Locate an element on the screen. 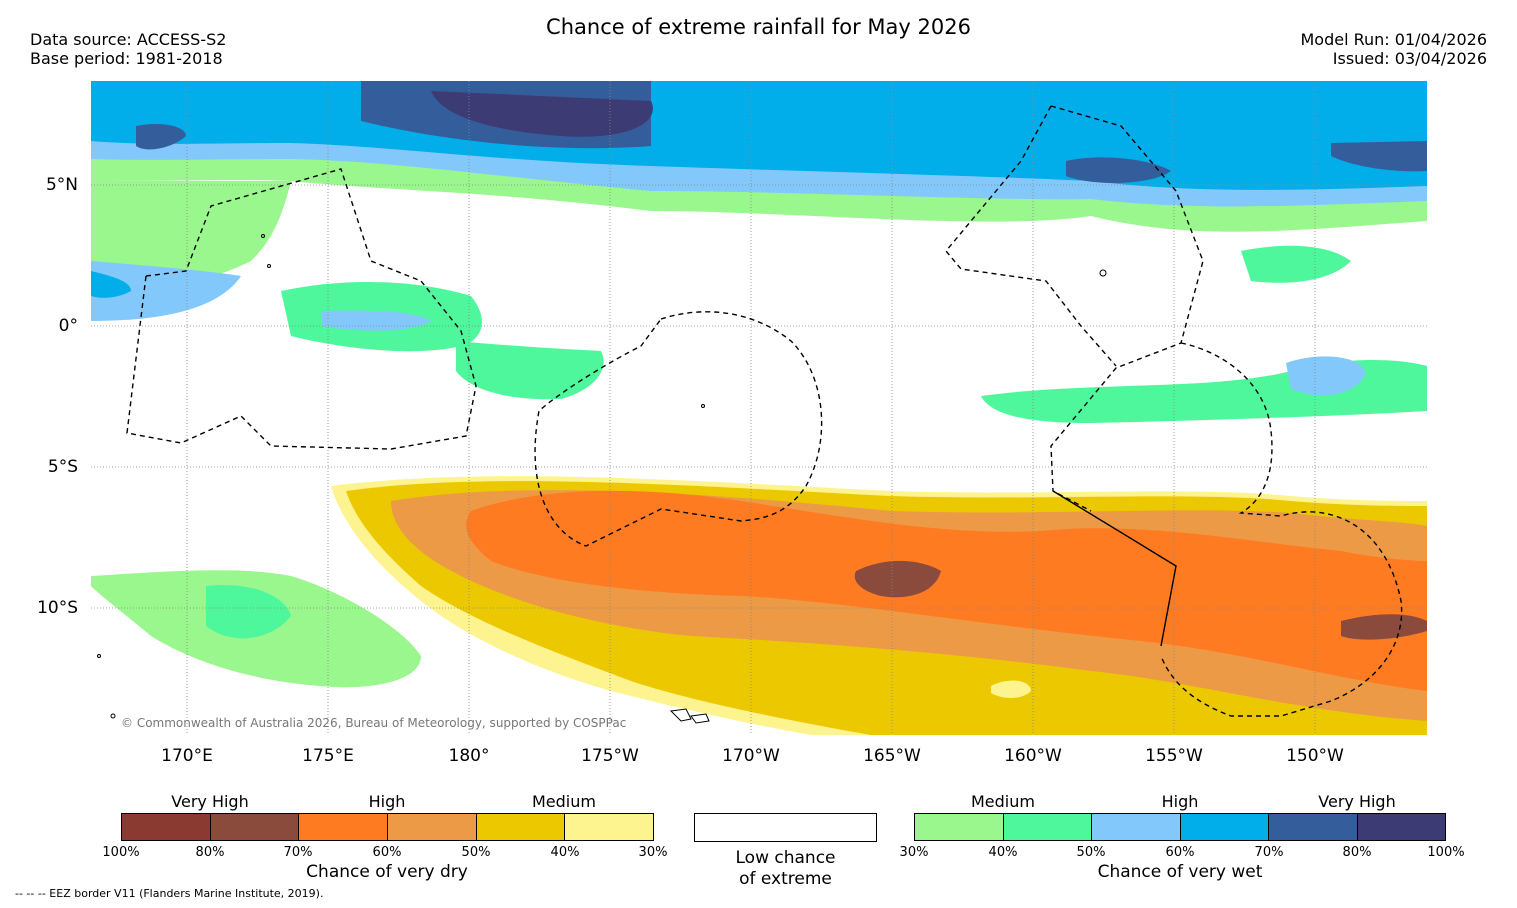 The height and width of the screenshot is (908, 1517). lon-label-150w: 150°W is located at coordinates (1315, 756).